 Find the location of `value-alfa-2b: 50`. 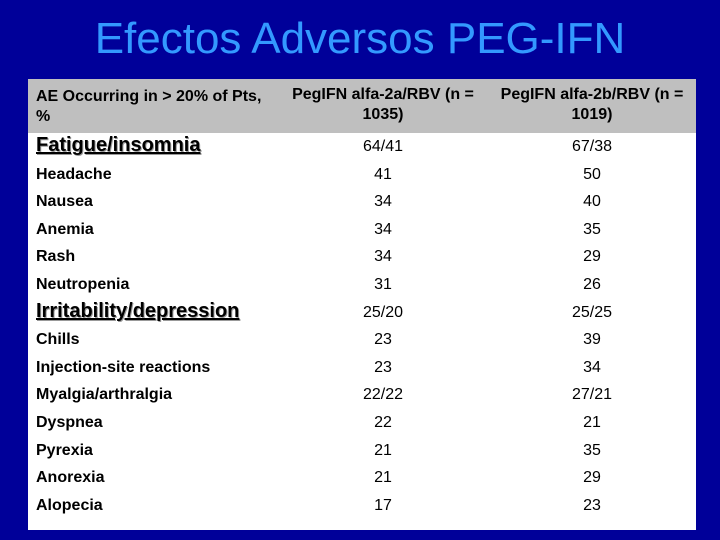

value-alfa-2b: 50 is located at coordinates (592, 174).